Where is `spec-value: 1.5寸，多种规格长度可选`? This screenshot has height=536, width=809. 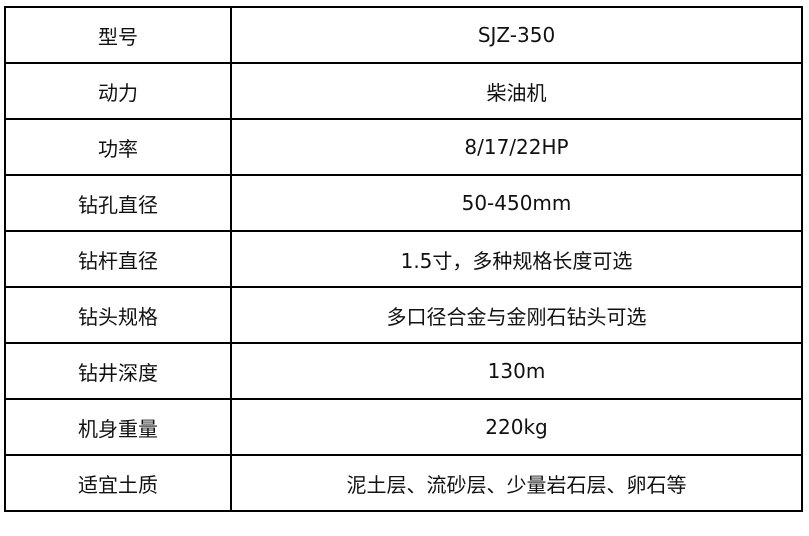 spec-value: 1.5寸，多种规格长度可选 is located at coordinates (516, 259).